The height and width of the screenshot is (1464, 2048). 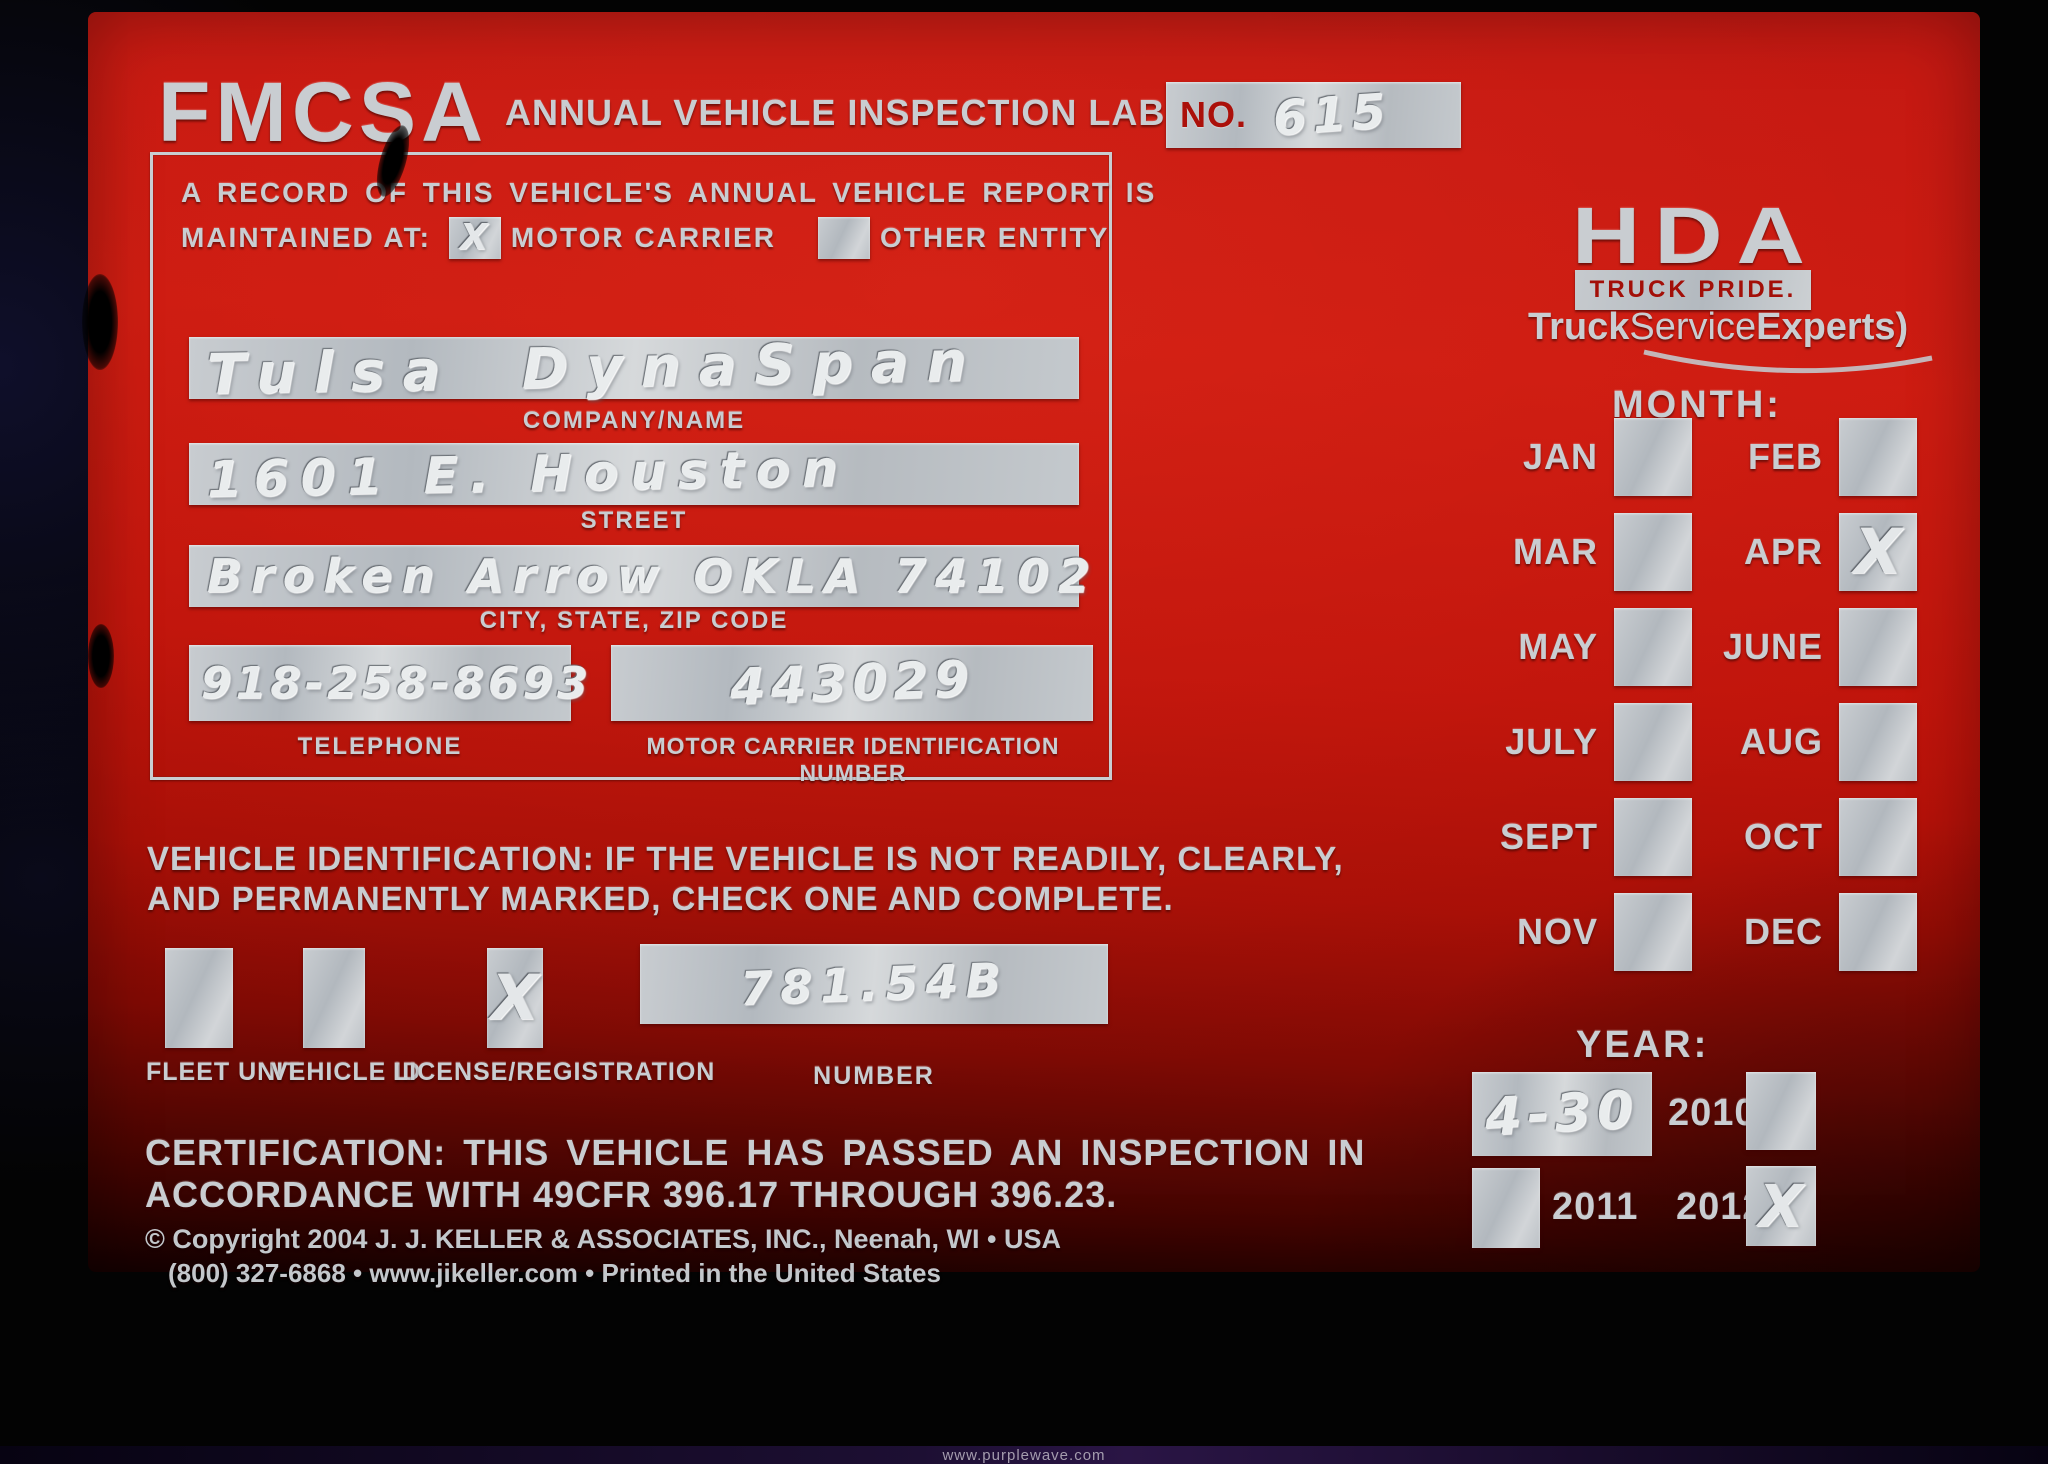 I want to click on month-checkbox-aug, so click(x=1878, y=742).